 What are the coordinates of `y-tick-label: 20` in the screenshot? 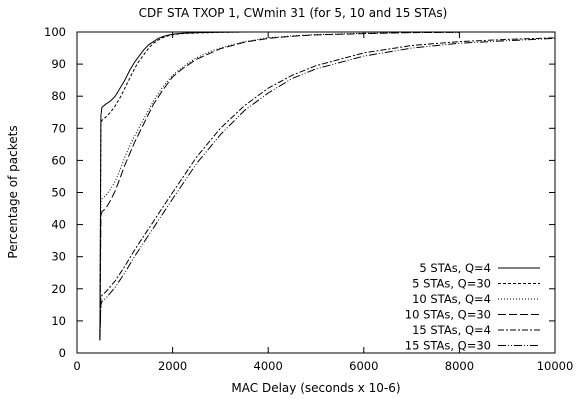 It's located at (58, 289).